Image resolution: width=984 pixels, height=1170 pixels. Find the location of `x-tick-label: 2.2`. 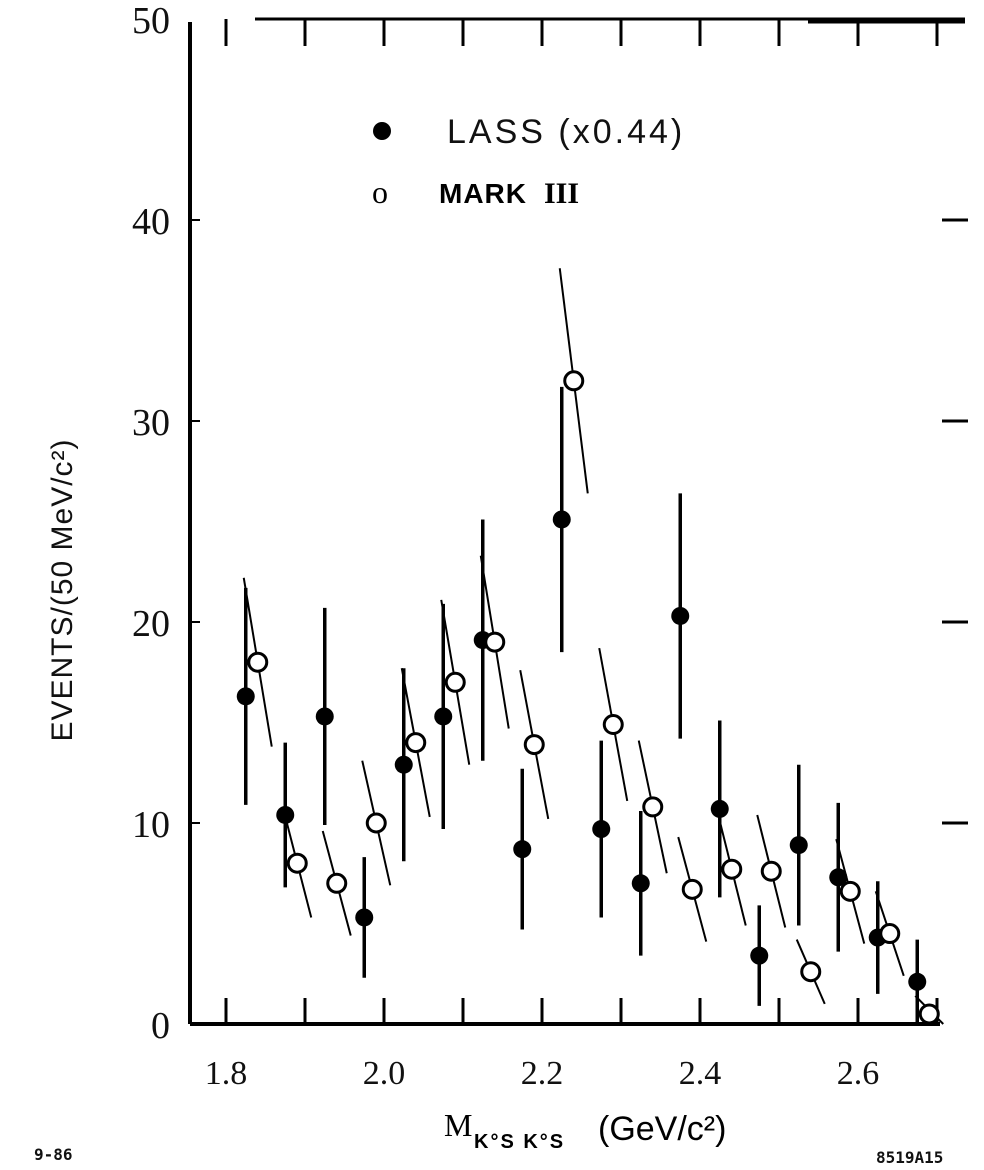

x-tick-label: 2.2 is located at coordinates (542, 1073).